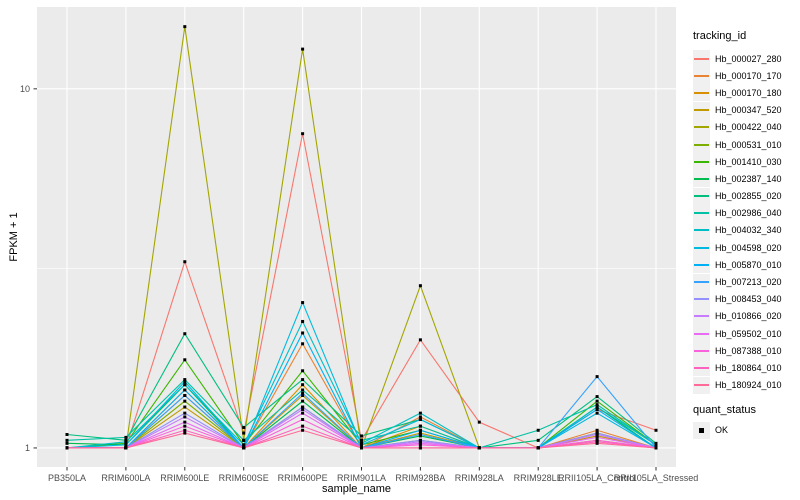 The height and width of the screenshot is (500, 800). What do you see at coordinates (125, 478) in the screenshot?
I see `x-tick-label: RRIM600LA` at bounding box center [125, 478].